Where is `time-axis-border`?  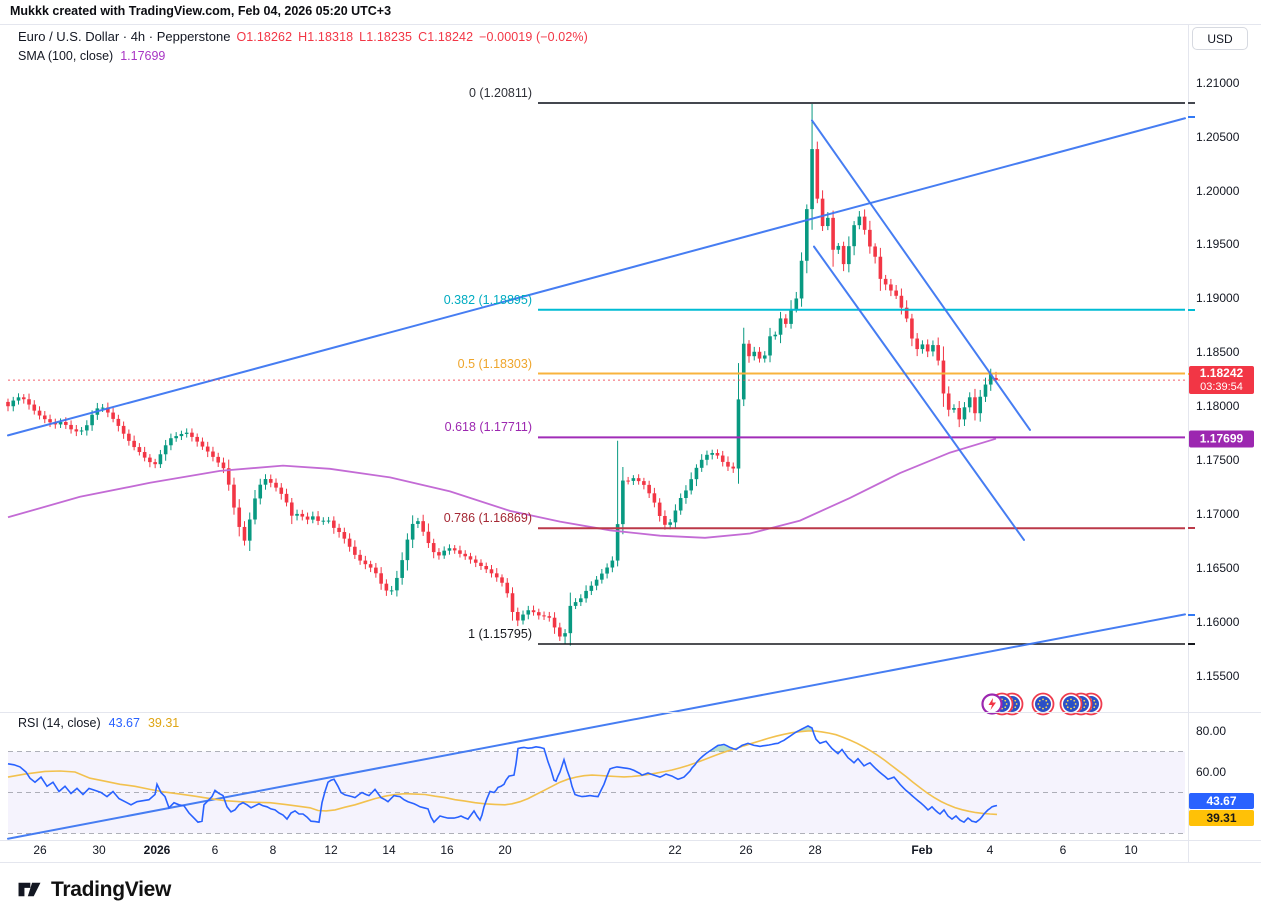
time-axis-border is located at coordinates (630, 840).